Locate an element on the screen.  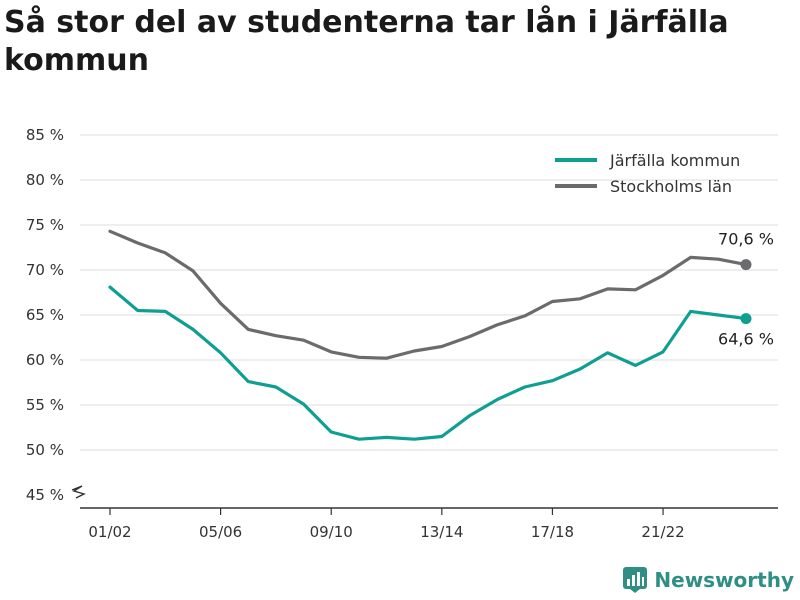
y-tick-label: 85 % is located at coordinates (45, 135).